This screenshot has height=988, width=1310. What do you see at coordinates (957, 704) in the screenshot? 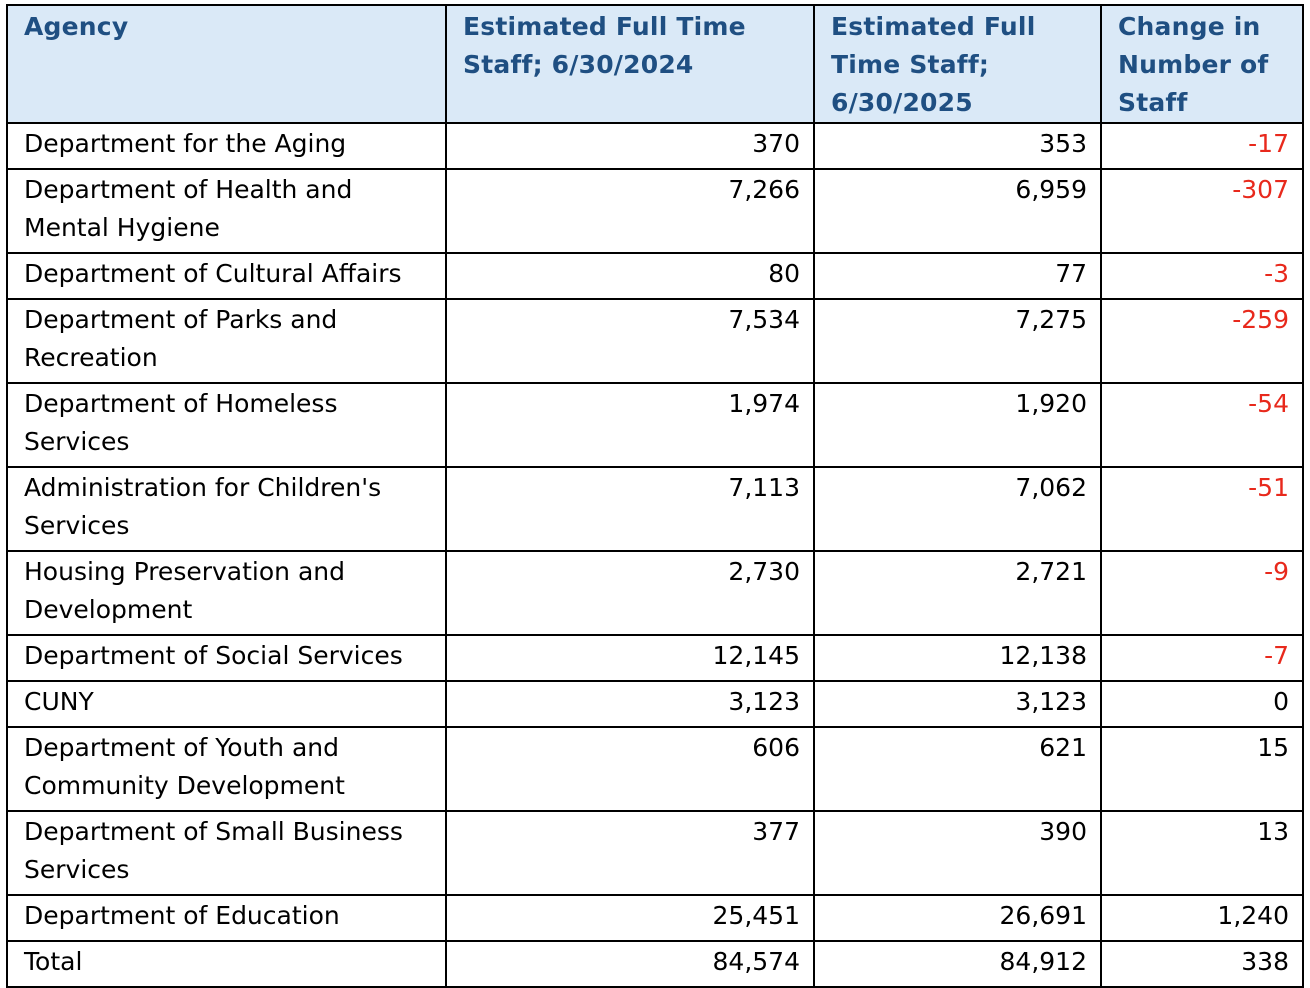
I see `staff-2025-cell: 3,123` at bounding box center [957, 704].